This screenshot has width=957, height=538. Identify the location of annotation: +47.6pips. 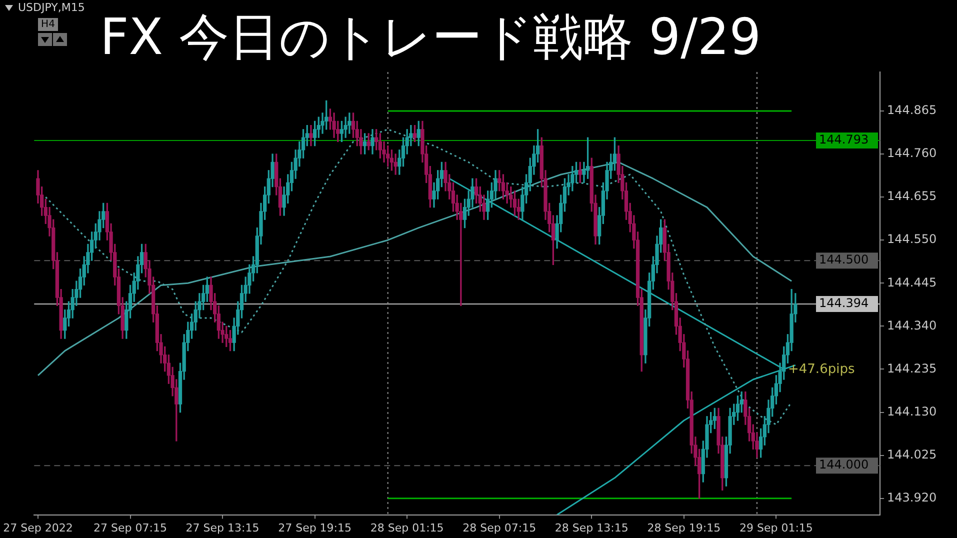
(821, 369).